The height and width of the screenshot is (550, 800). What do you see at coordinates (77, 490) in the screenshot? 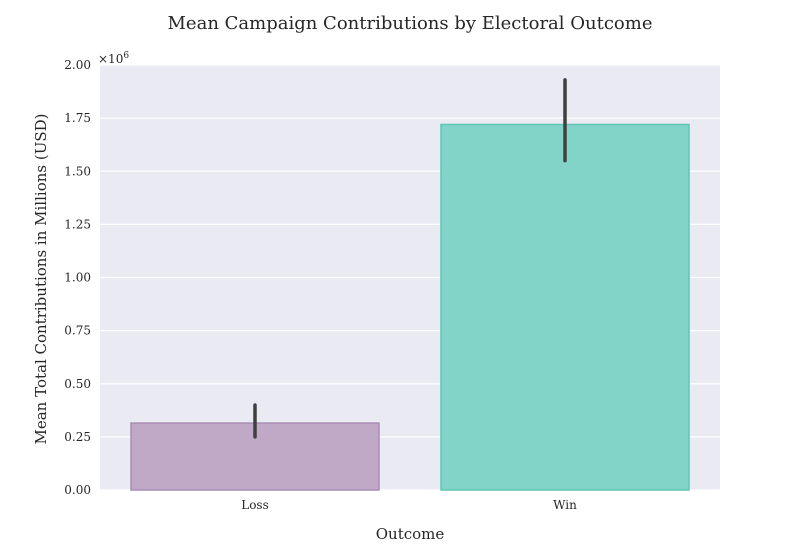
I see `y-tick-label: 0.00` at bounding box center [77, 490].